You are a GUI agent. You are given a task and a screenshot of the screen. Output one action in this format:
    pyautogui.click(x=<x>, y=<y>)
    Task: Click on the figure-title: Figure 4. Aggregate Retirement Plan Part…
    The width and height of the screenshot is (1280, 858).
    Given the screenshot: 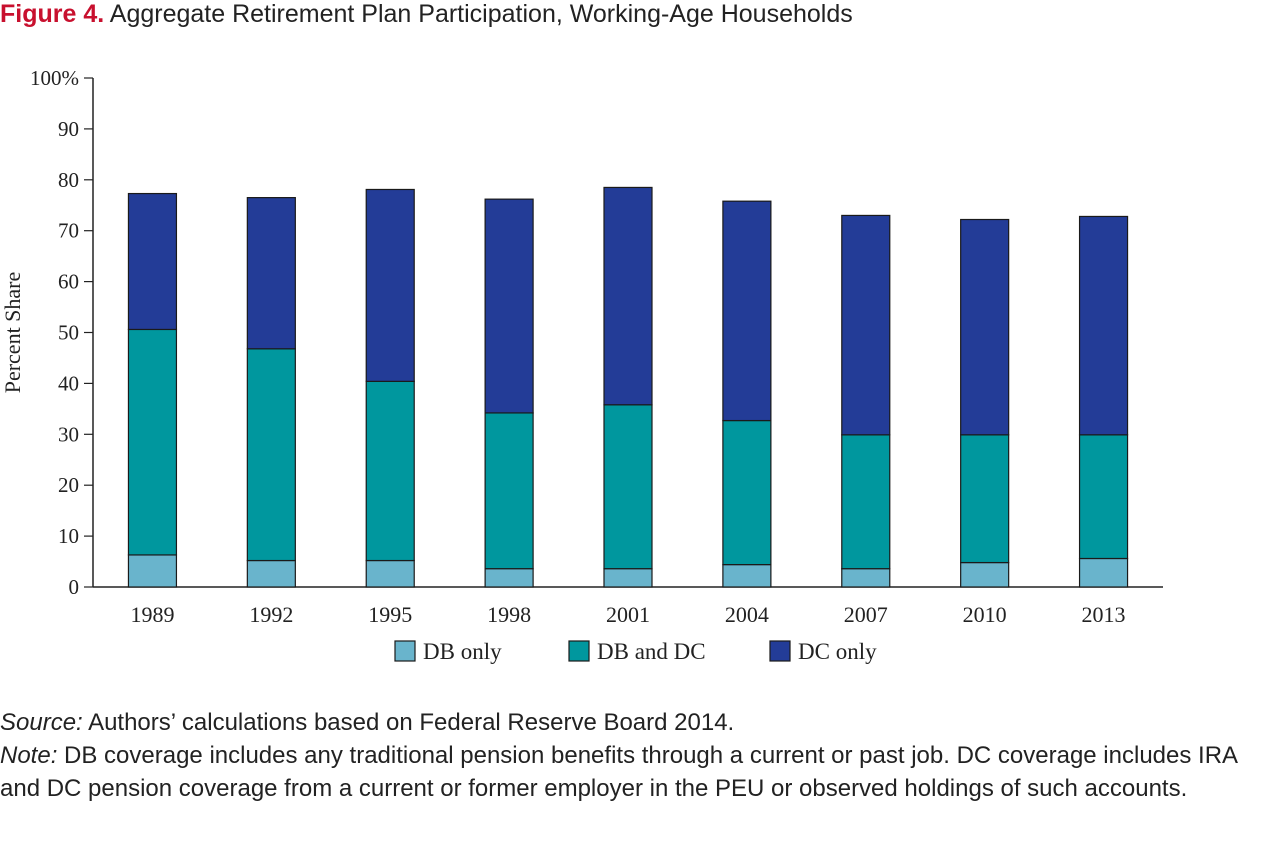 What is the action you would take?
    pyautogui.click(x=426, y=14)
    